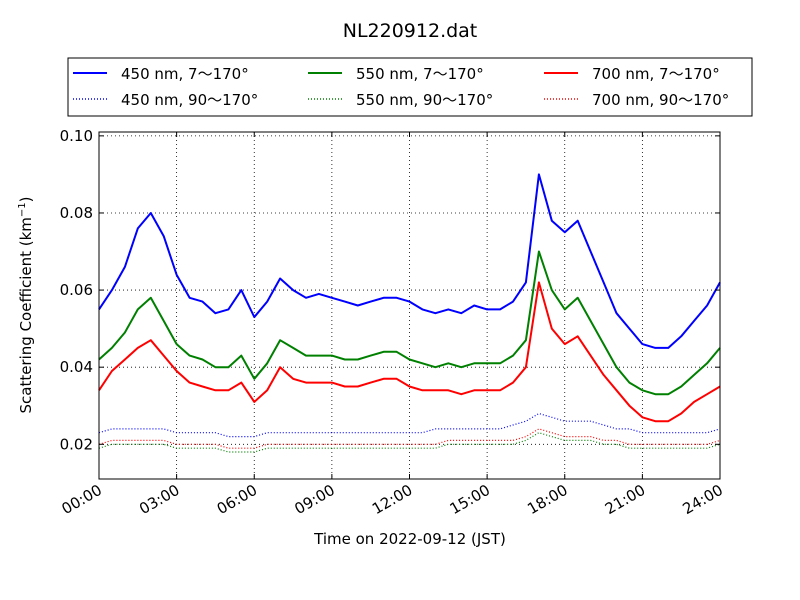 The height and width of the screenshot is (600, 800). What do you see at coordinates (189, 100) in the screenshot?
I see `legend-label: 450 nm, 90～170°` at bounding box center [189, 100].